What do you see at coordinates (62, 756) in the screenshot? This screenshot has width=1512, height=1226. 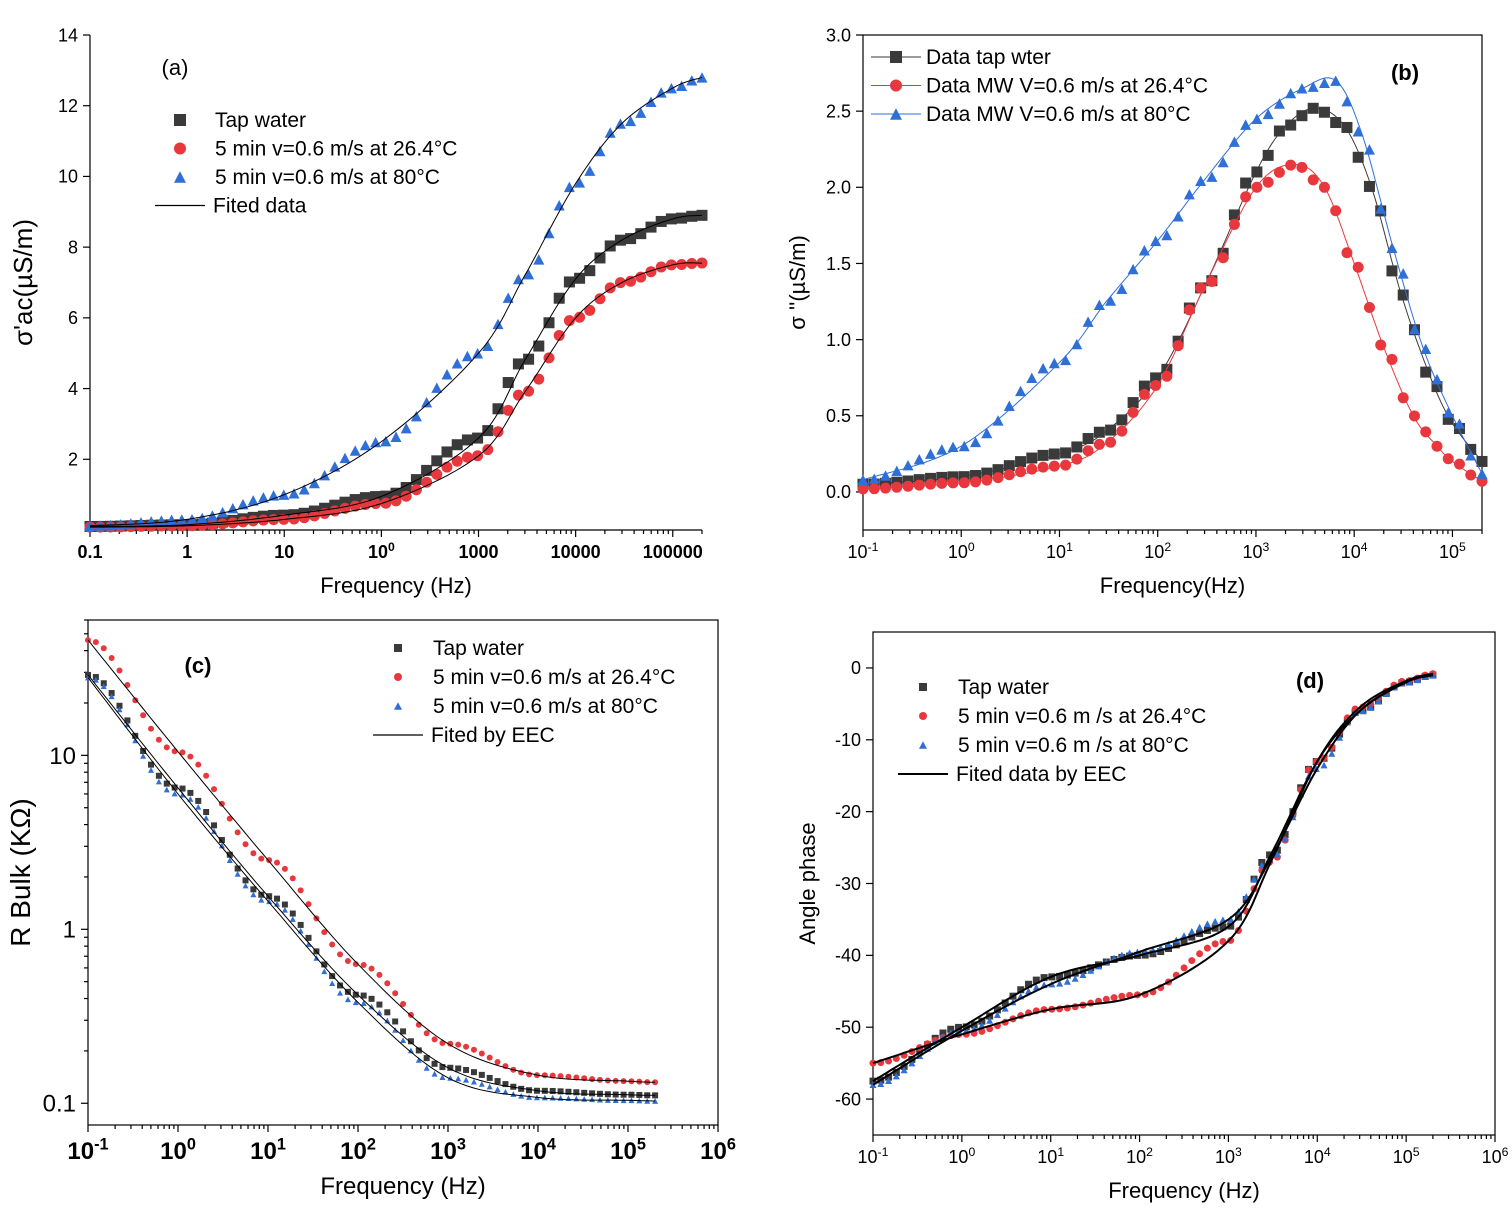 I see `y-tick-label: 10` at bounding box center [62, 756].